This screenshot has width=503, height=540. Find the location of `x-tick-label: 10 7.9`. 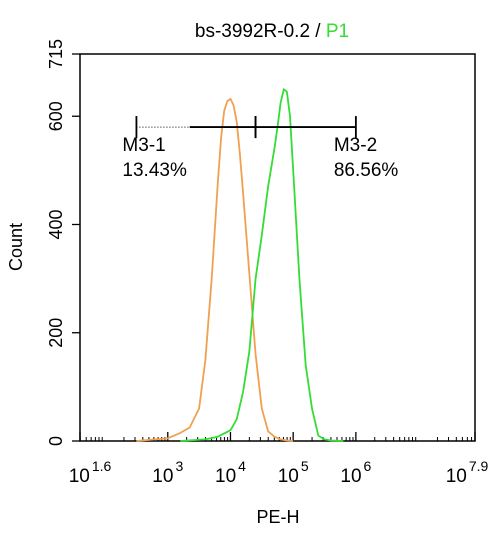

x-tick-label: 10 7.9 is located at coordinates (467, 472).